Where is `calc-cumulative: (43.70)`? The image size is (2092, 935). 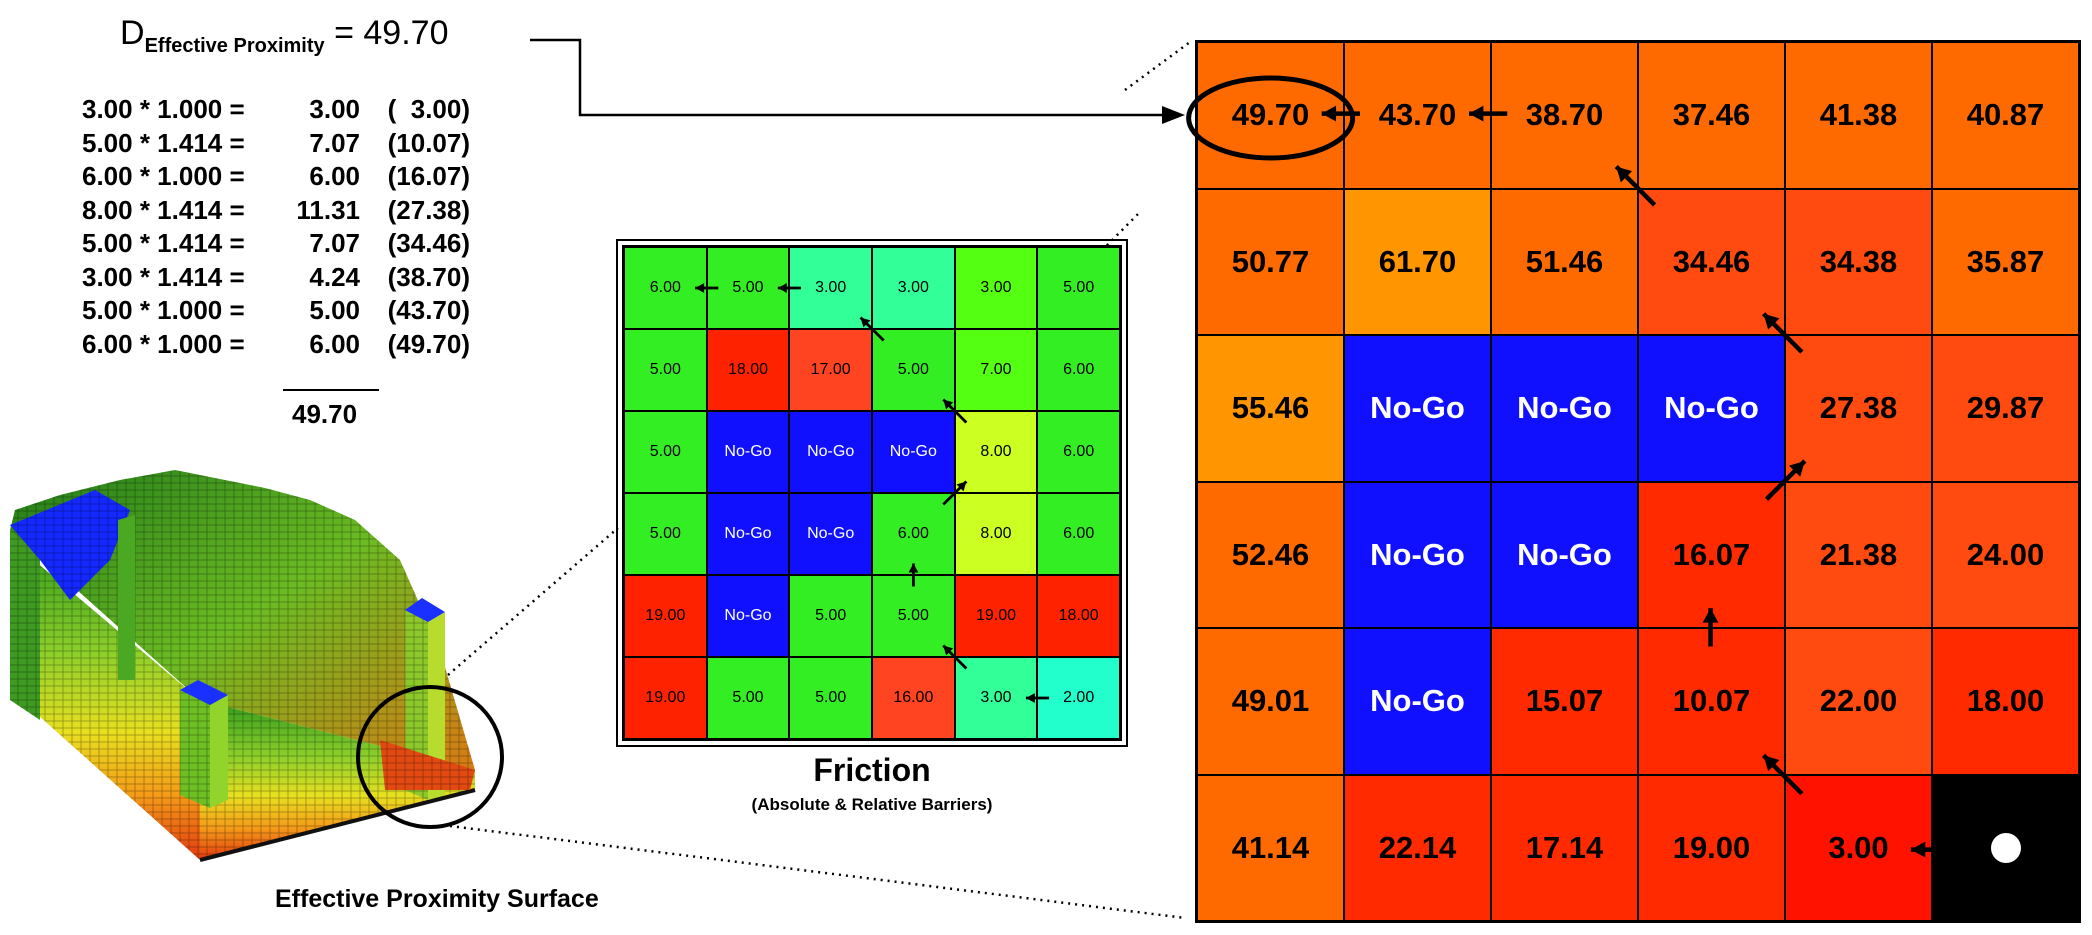
calc-cumulative: (43.70) is located at coordinates (428, 310).